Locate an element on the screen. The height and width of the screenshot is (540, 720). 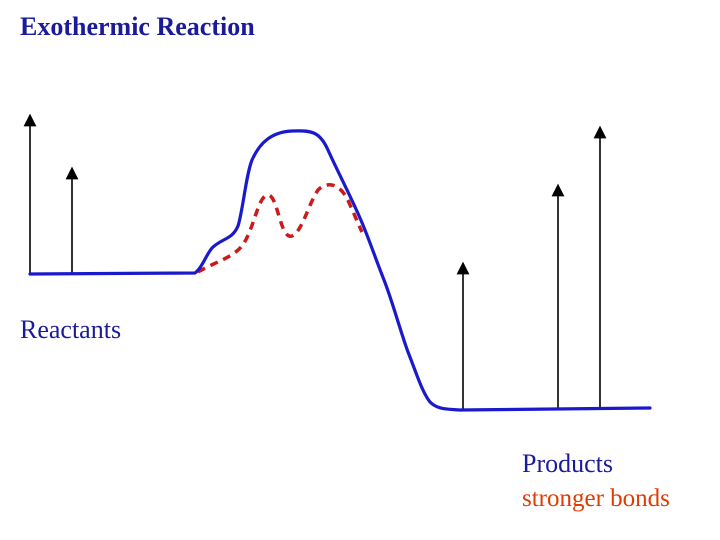
reactants-label: Reactants is located at coordinates (71, 329).